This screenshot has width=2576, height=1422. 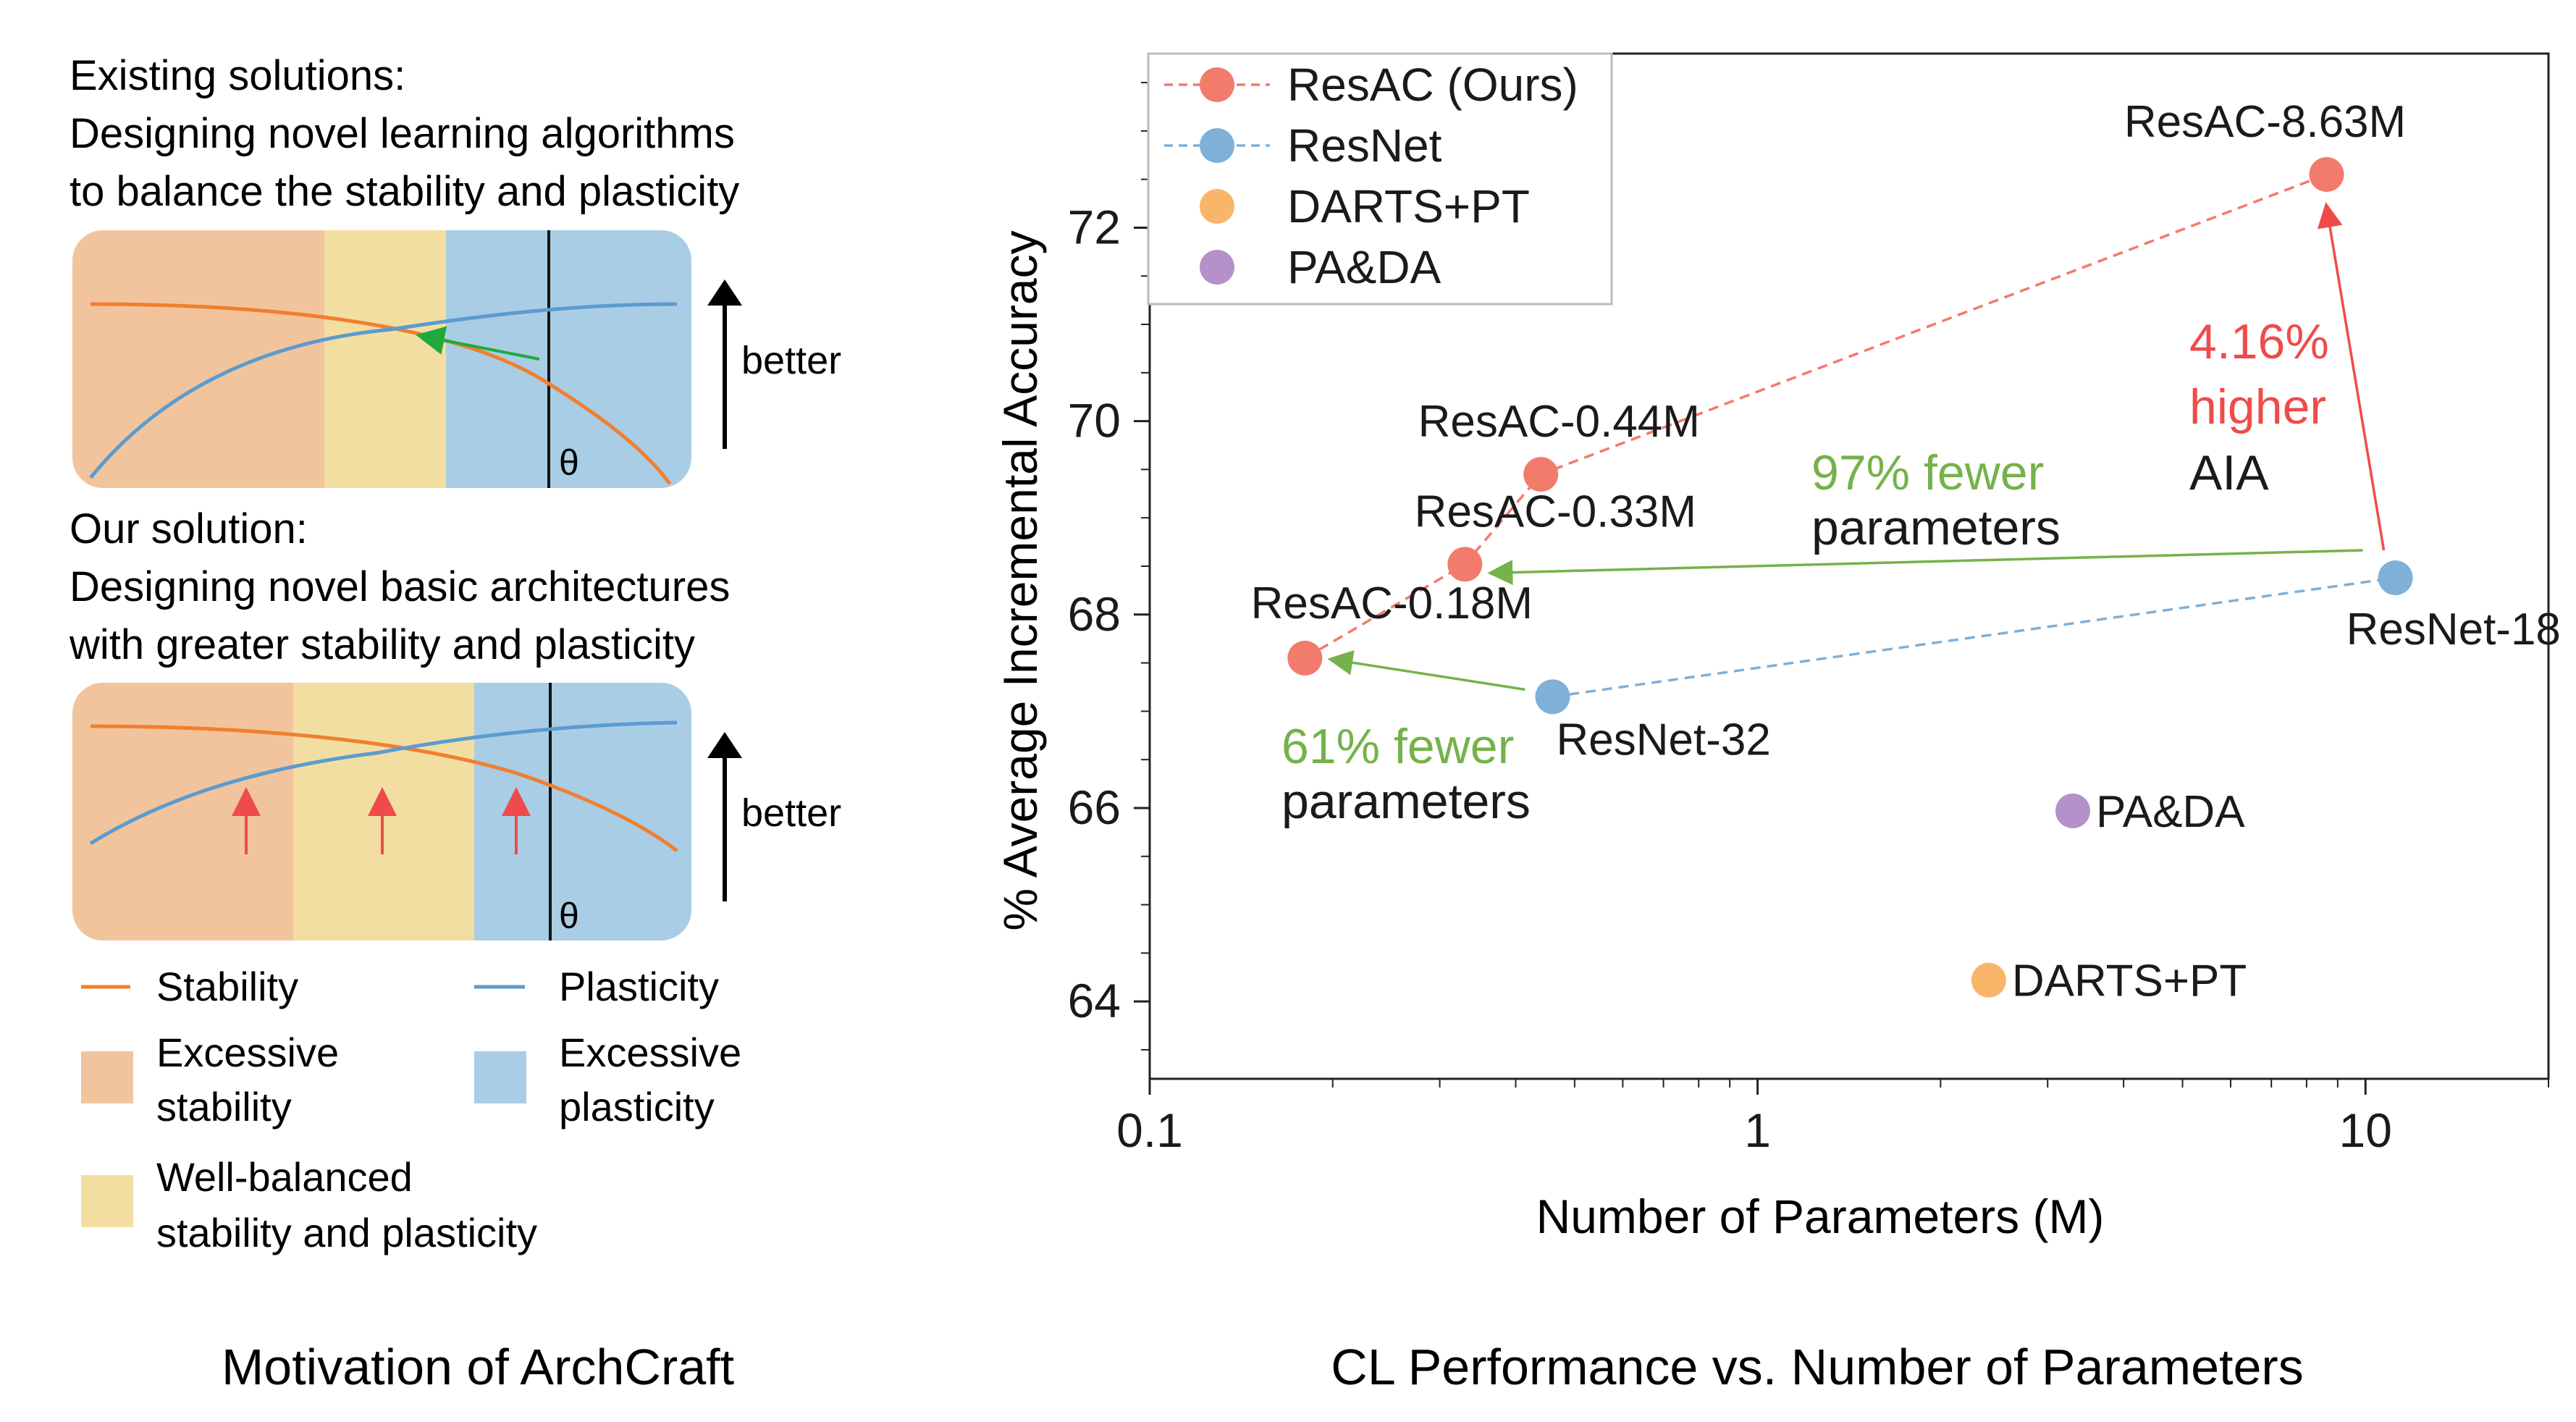 I want to click on existing-solutions-line2: to balance the stability and plasticity, so click(x=404, y=192).